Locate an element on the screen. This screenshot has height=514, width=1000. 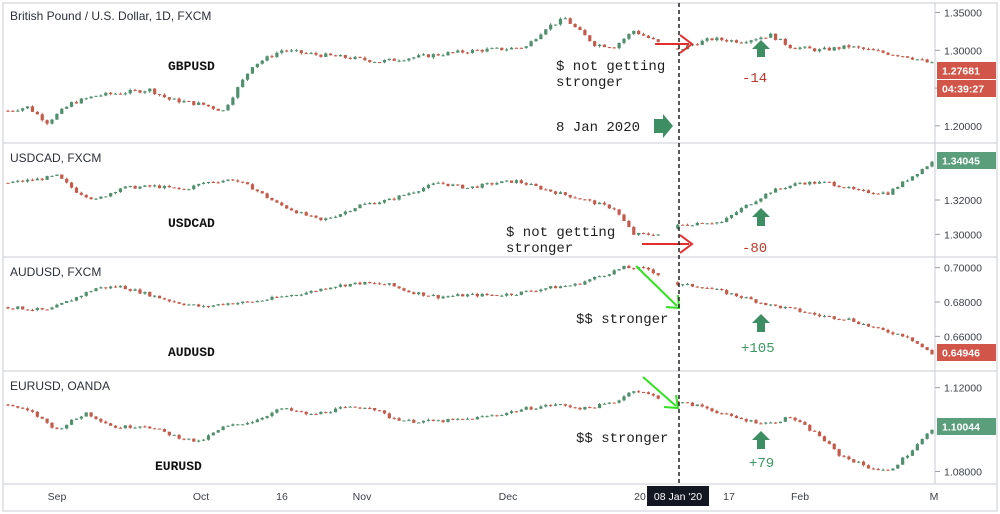
price-badge: 1.34045 is located at coordinates (966, 160).